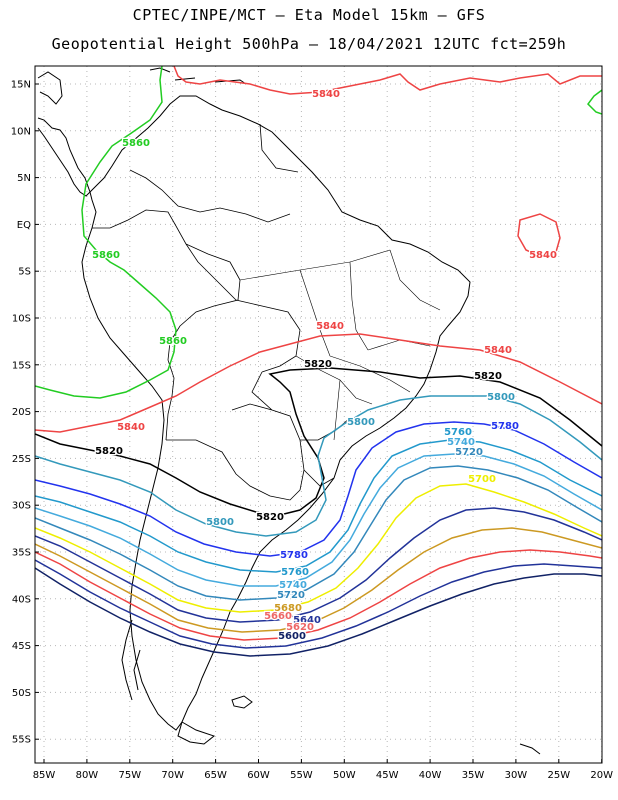 This screenshot has height=800, width=618. What do you see at coordinates (21, 599) in the screenshot?
I see `lat-label: 40S` at bounding box center [21, 599].